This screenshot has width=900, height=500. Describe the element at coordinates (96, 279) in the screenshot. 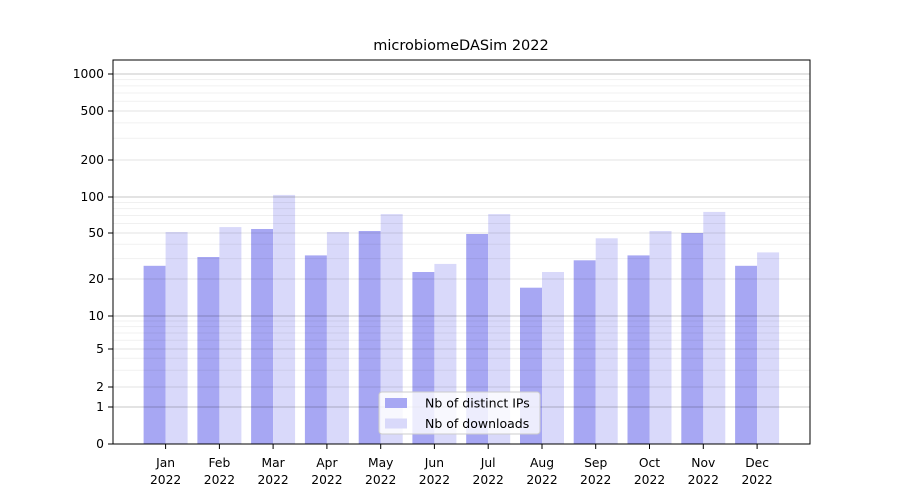

I see `y-tick-label: 20` at that location.